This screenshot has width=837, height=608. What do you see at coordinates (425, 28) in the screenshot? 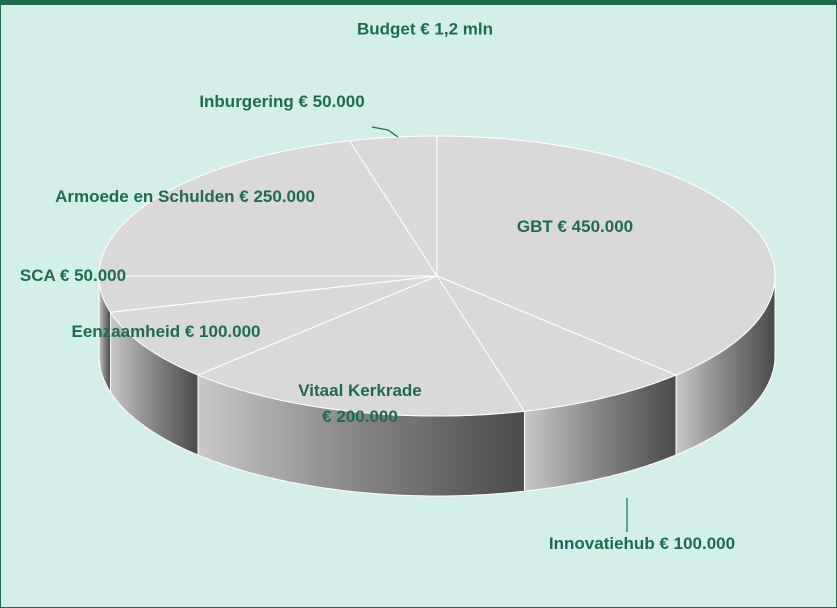
I see `chart-title: Budget € 1,2 mln` at bounding box center [425, 28].